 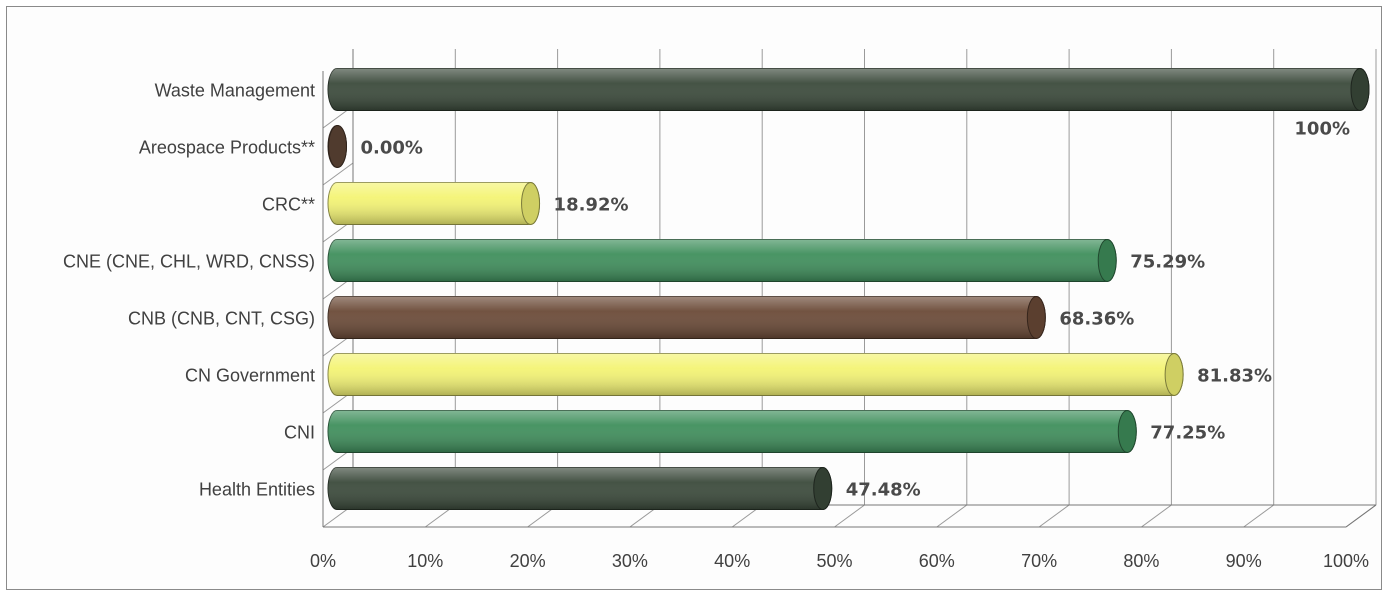 I want to click on floor-right-edge, so click(x=1361, y=516).